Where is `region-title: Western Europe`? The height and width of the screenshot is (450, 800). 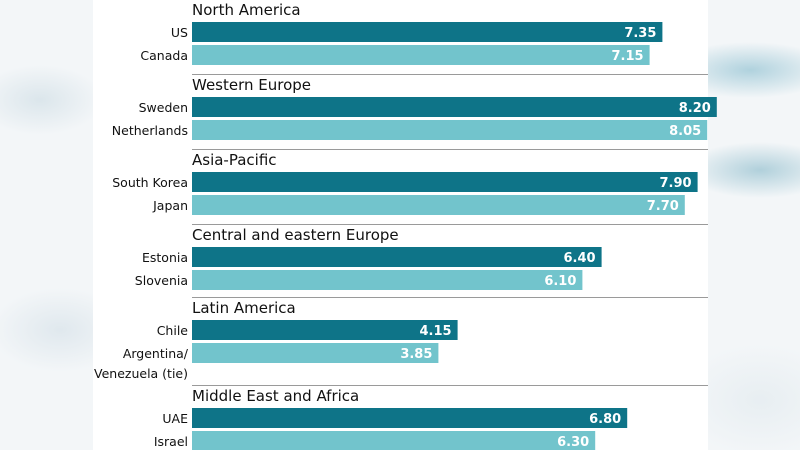 region-title: Western Europe is located at coordinates (251, 85).